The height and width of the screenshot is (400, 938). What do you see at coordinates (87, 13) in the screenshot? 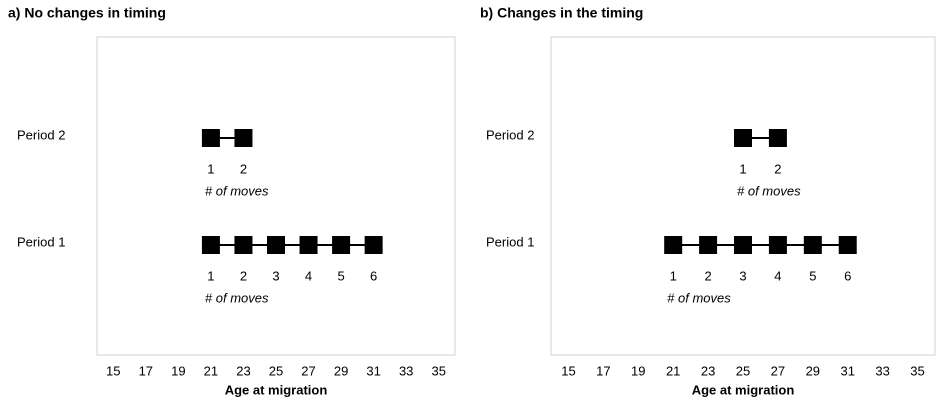
I see `panel-title: a) No changes in timing` at bounding box center [87, 13].